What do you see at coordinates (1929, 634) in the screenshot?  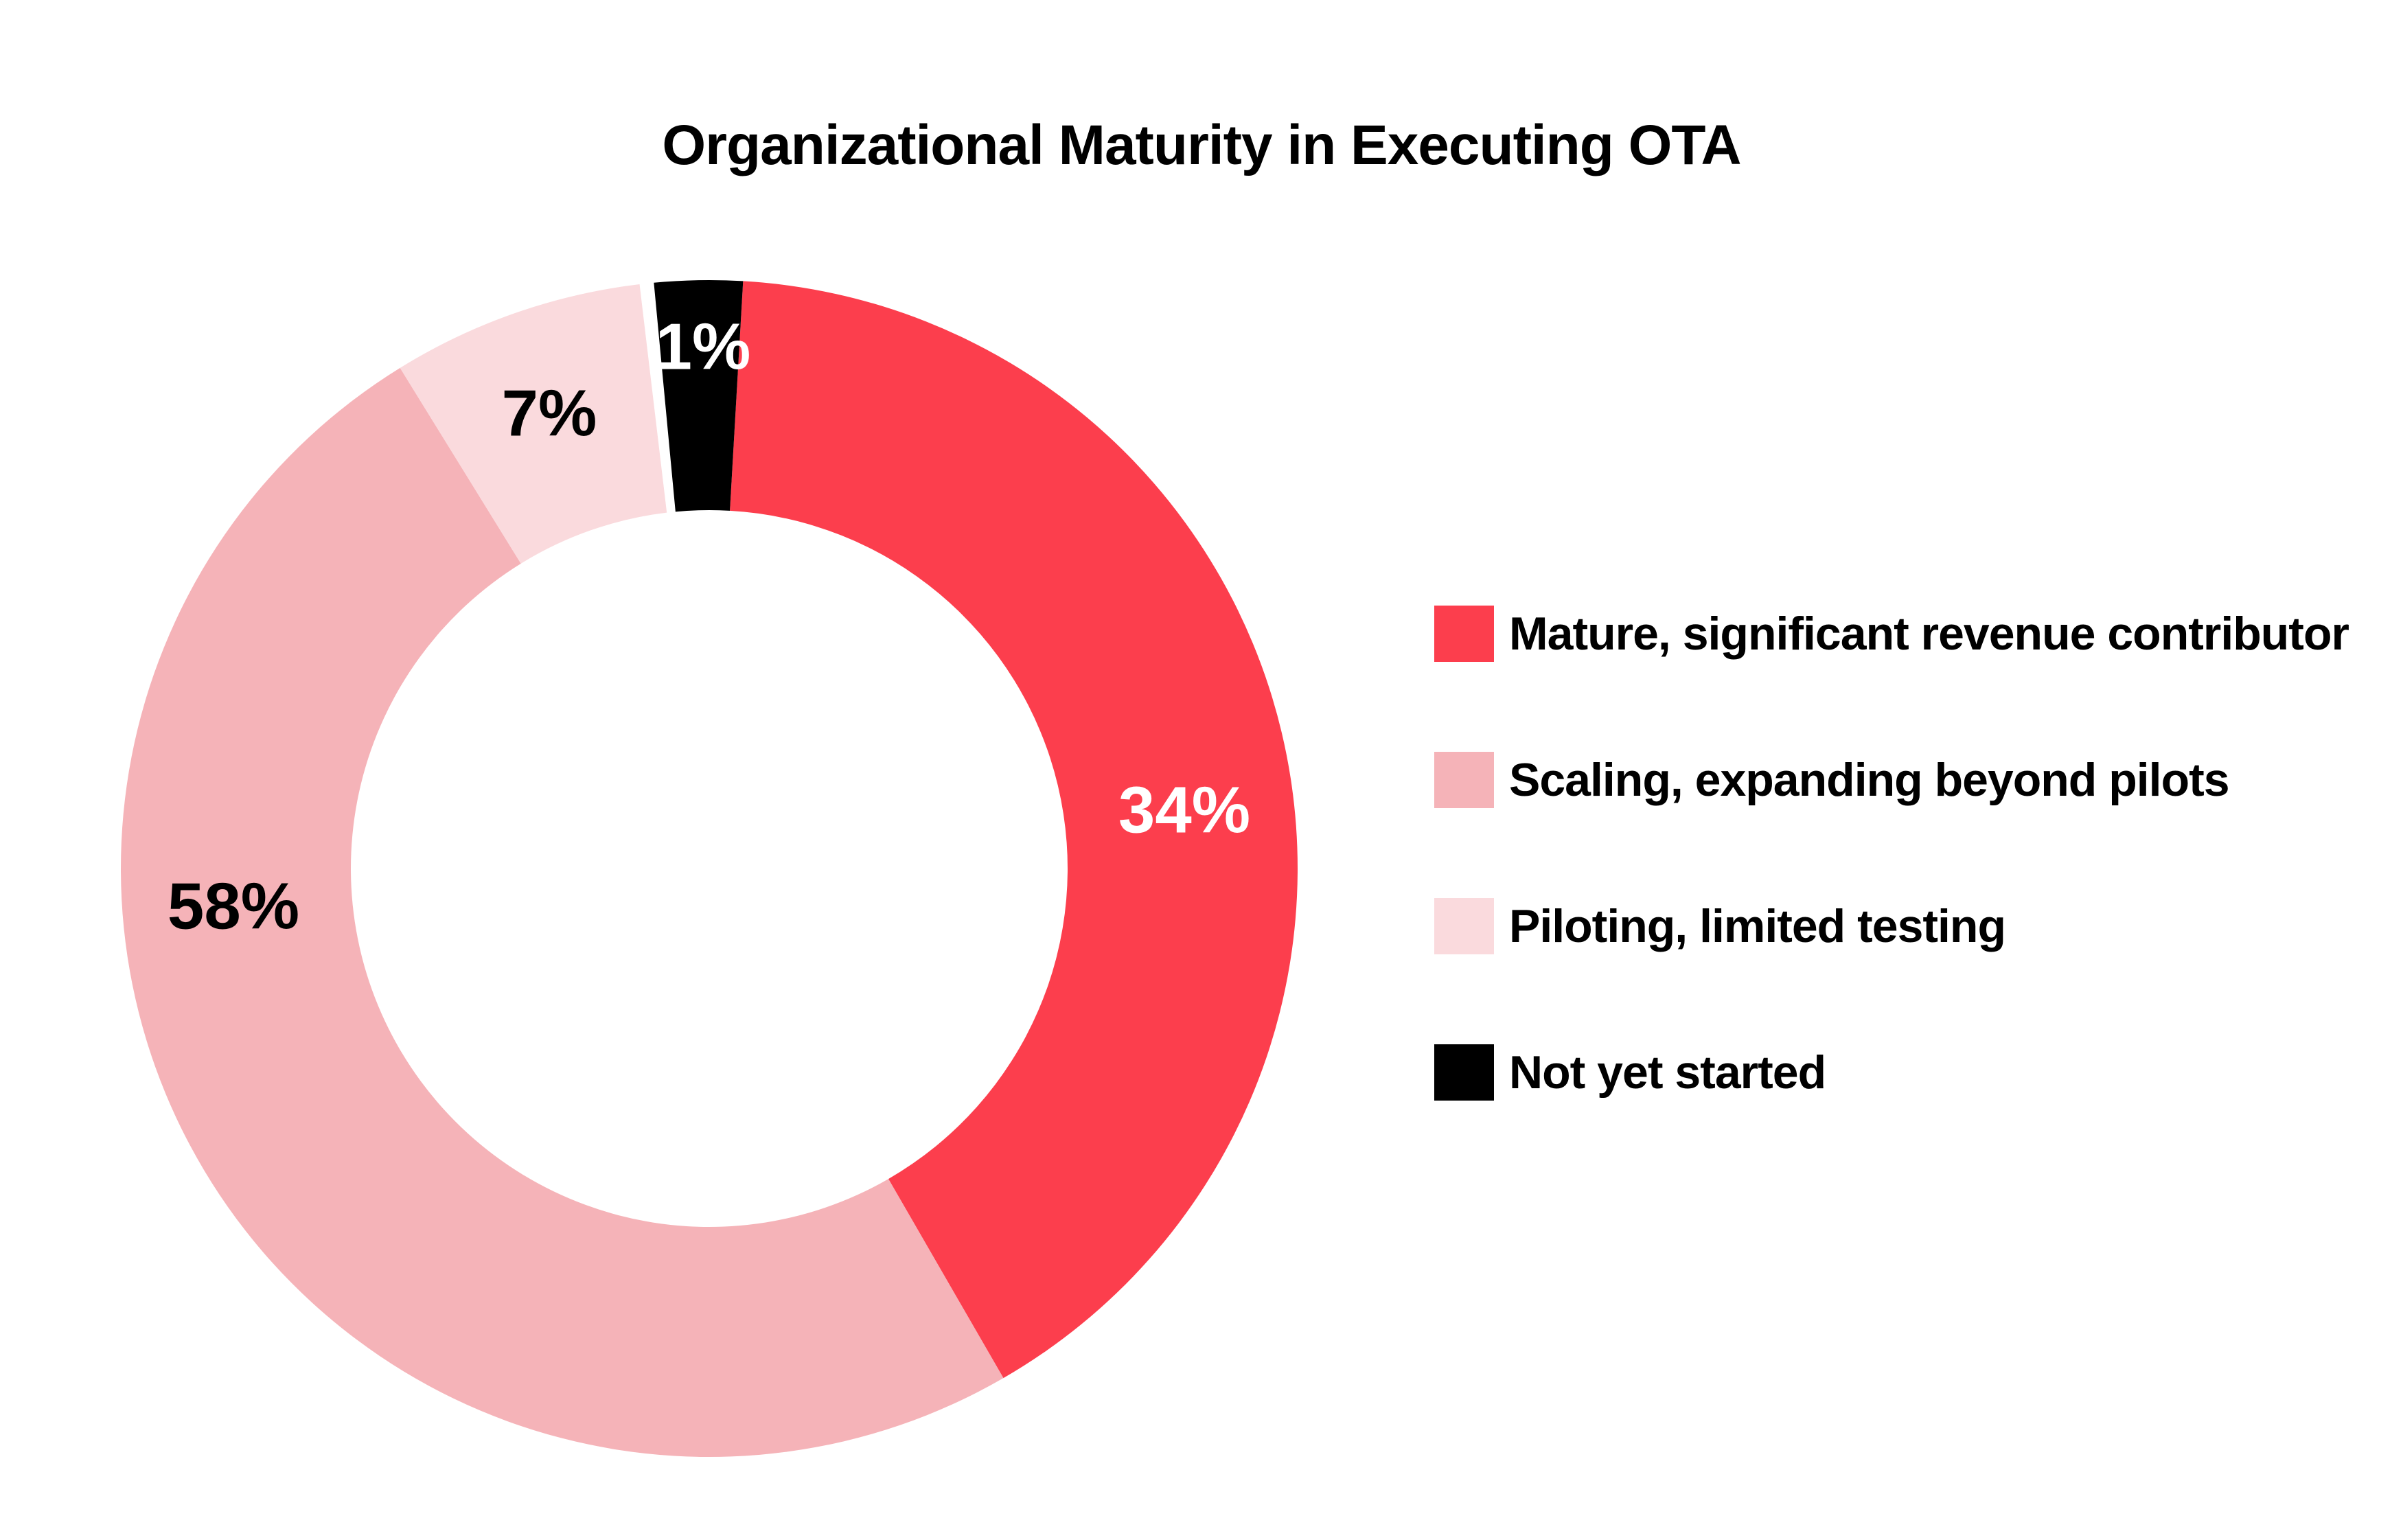 I see `legend-label-mature: Mature, significant revenue contributor` at bounding box center [1929, 634].